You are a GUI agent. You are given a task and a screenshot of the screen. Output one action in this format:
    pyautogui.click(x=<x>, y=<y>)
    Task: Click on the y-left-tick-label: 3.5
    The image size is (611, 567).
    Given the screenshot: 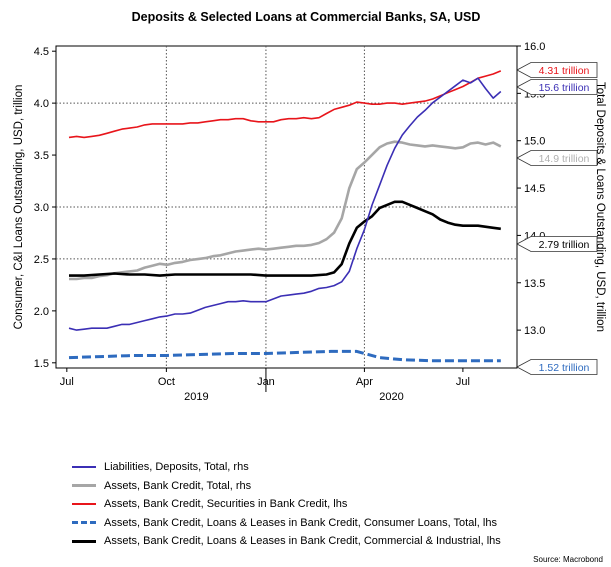 What is the action you would take?
    pyautogui.click(x=41, y=156)
    